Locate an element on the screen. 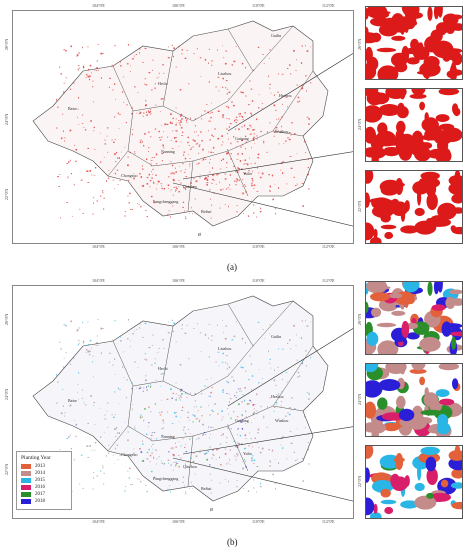 The height and width of the screenshot is (550, 470). inset-lat-label: 26°0'N is located at coordinates (359, 319).